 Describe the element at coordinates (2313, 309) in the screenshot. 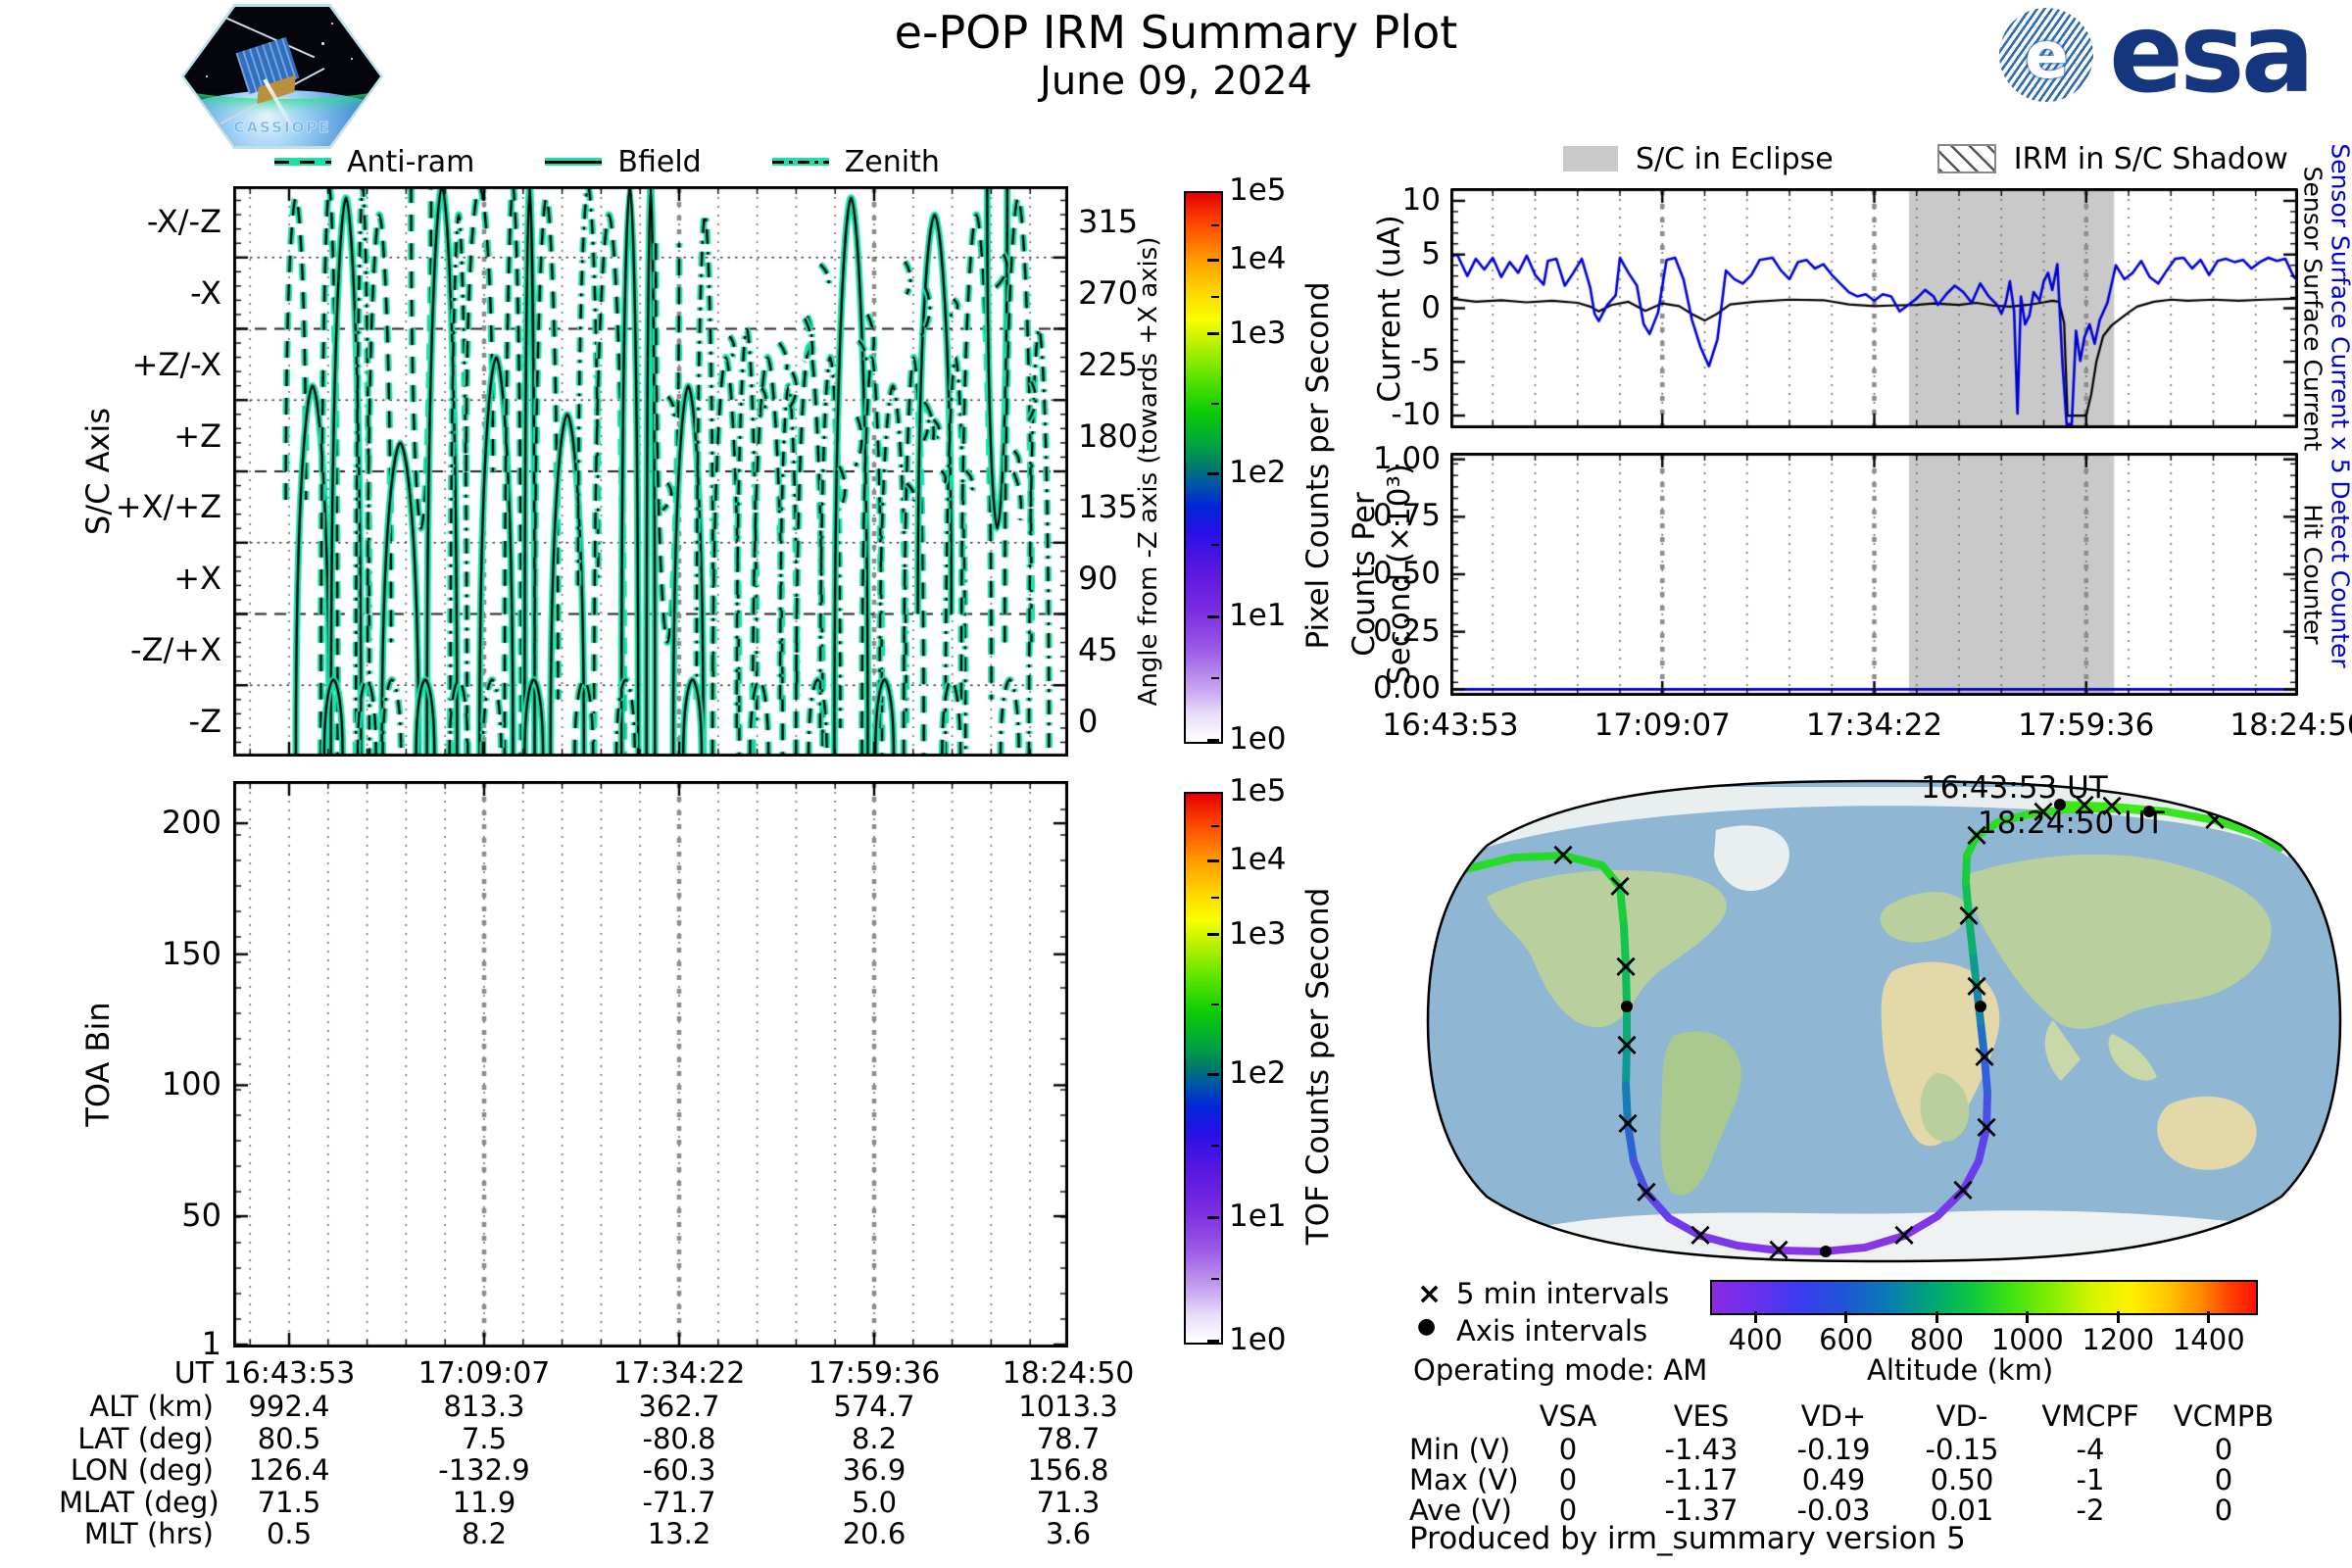

I see `current-right-label-black: Sensor Surface Current` at that location.